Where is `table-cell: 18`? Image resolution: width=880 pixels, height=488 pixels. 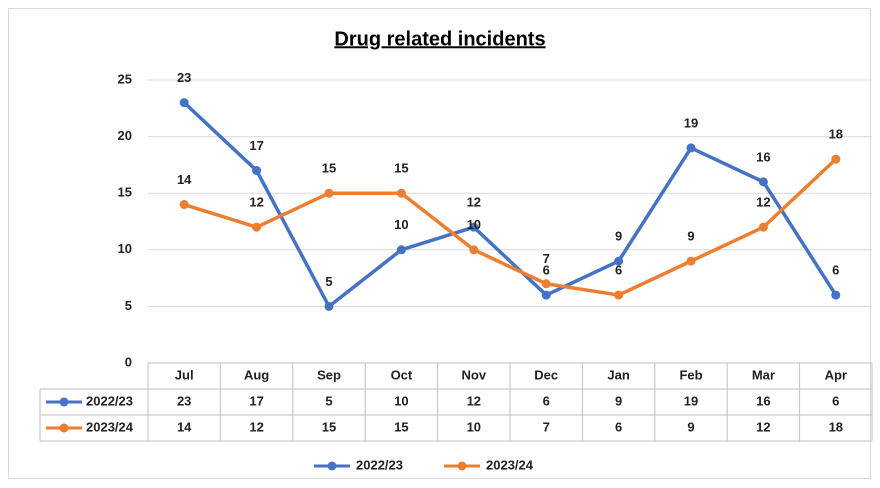 table-cell: 18 is located at coordinates (836, 426).